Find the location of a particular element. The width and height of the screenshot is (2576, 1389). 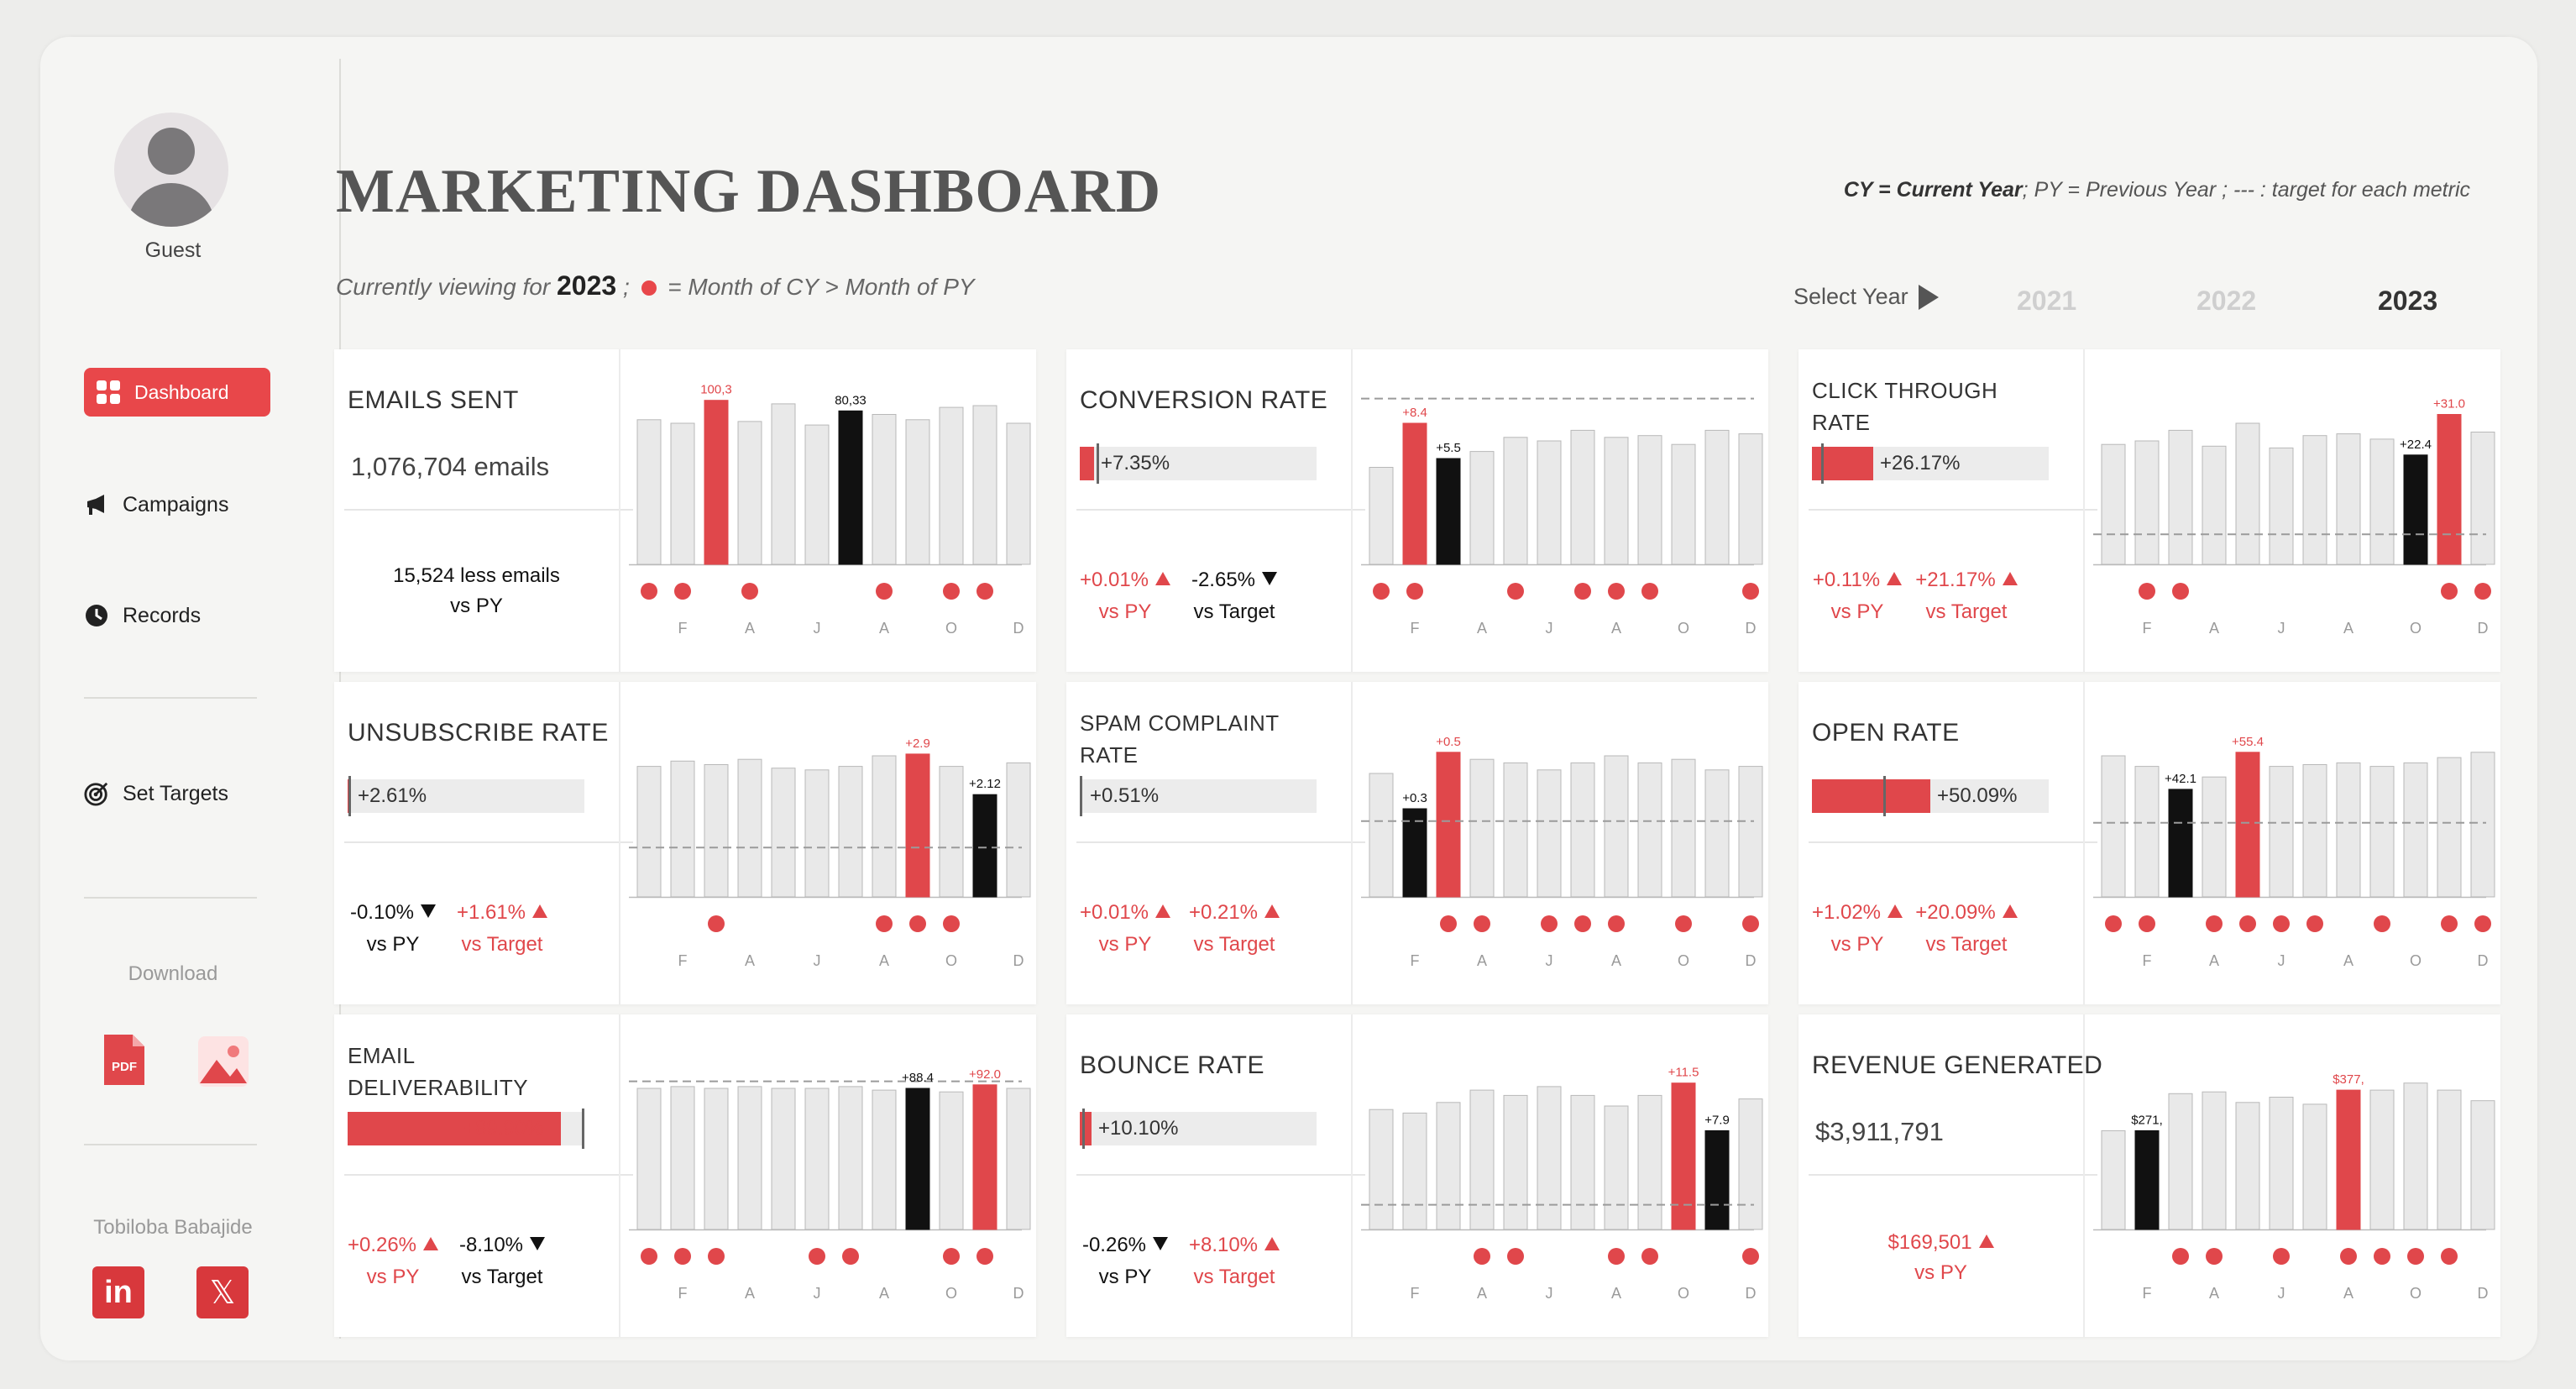

comparison-row: +21.17% is located at coordinates (1967, 580).